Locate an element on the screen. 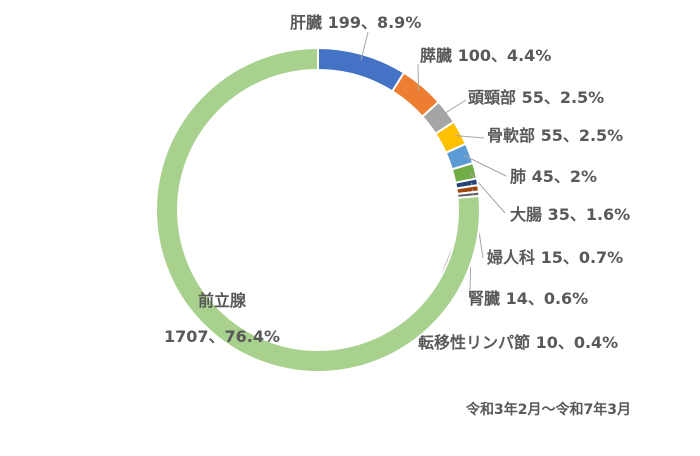 The height and width of the screenshot is (456, 700). data-label: 婦人科 15、0.7% is located at coordinates (554, 257).